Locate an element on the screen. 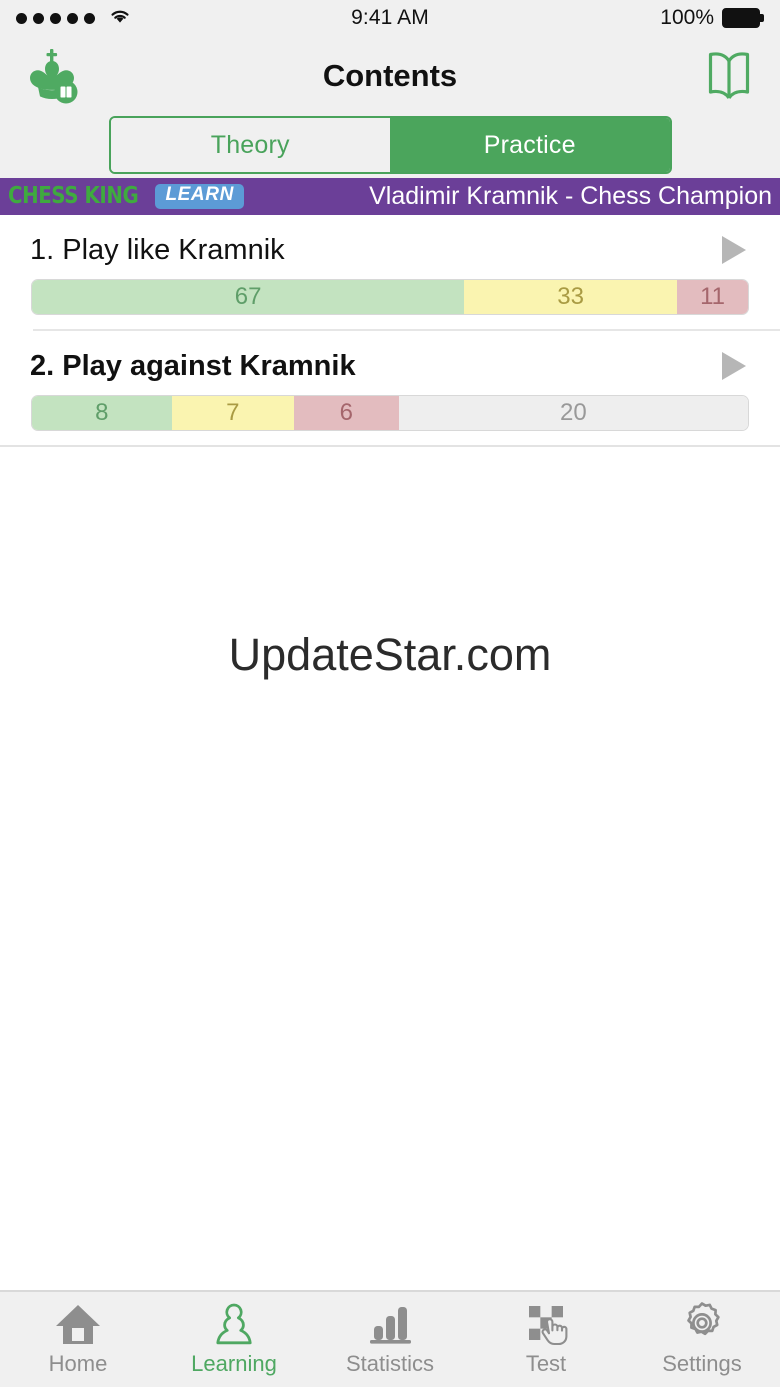  list-item: 1. Play like Kramnik 67 33 11 is located at coordinates (390, 273).